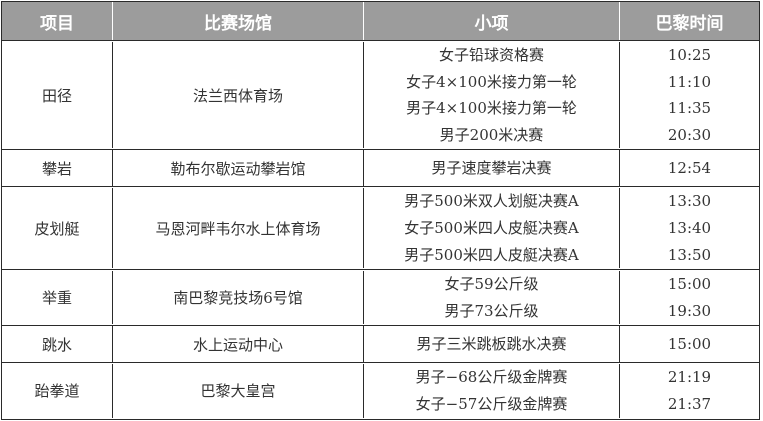 The width and height of the screenshot is (763, 421). Describe the element at coordinates (491, 108) in the screenshot. I see `event-name: 男子4×100米接力第一轮` at that location.